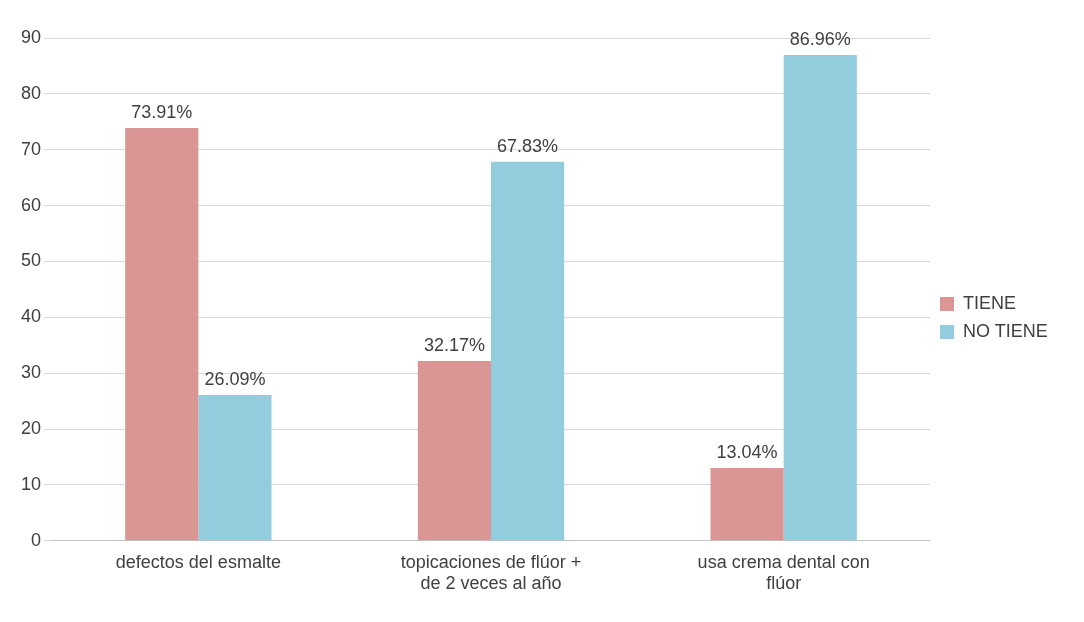 The width and height of the screenshot is (1084, 622). I want to click on y-tick-label: 90, so click(31, 36).